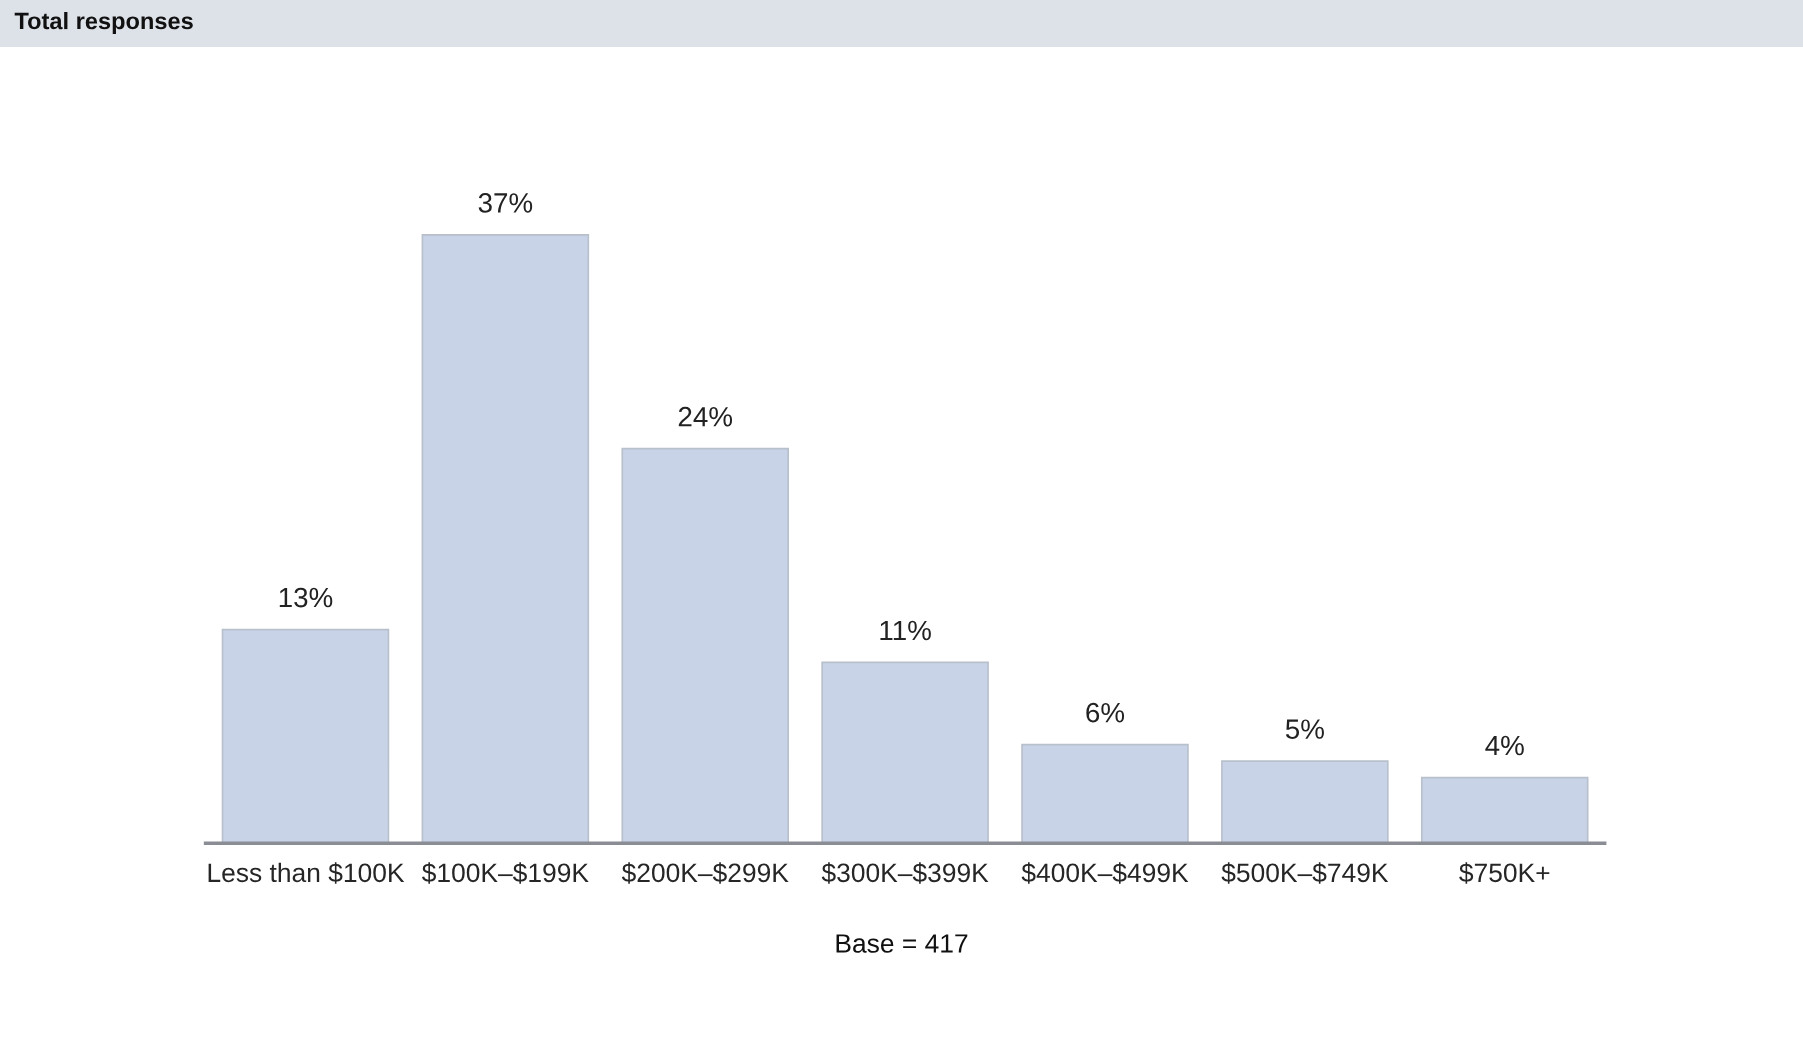 The image size is (1803, 1045). What do you see at coordinates (705, 416) in the screenshot?
I see `data-label: 24%` at bounding box center [705, 416].